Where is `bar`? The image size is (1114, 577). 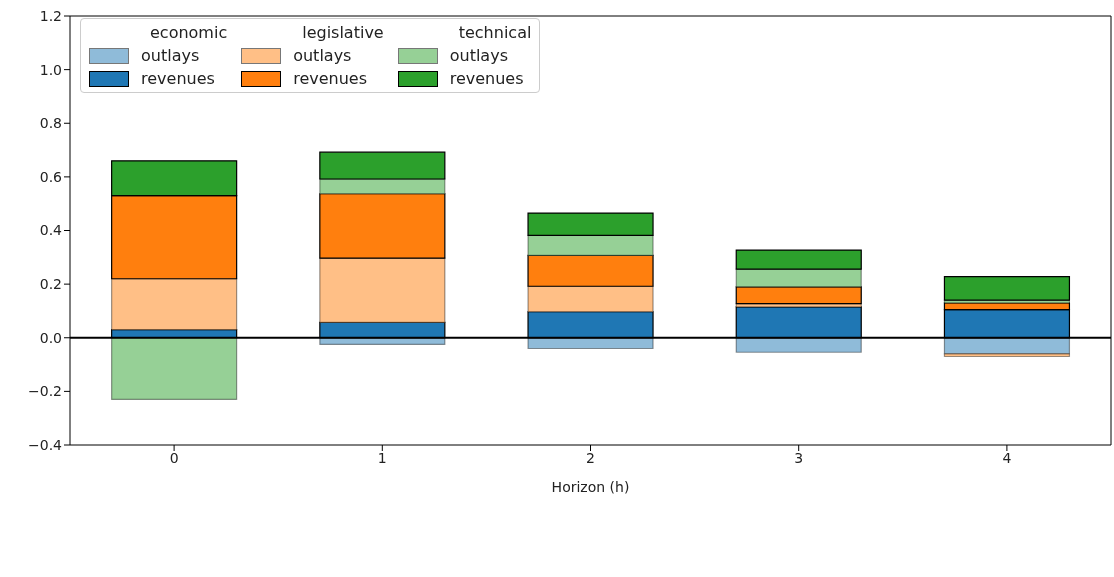
bar is located at coordinates (1007, 288).